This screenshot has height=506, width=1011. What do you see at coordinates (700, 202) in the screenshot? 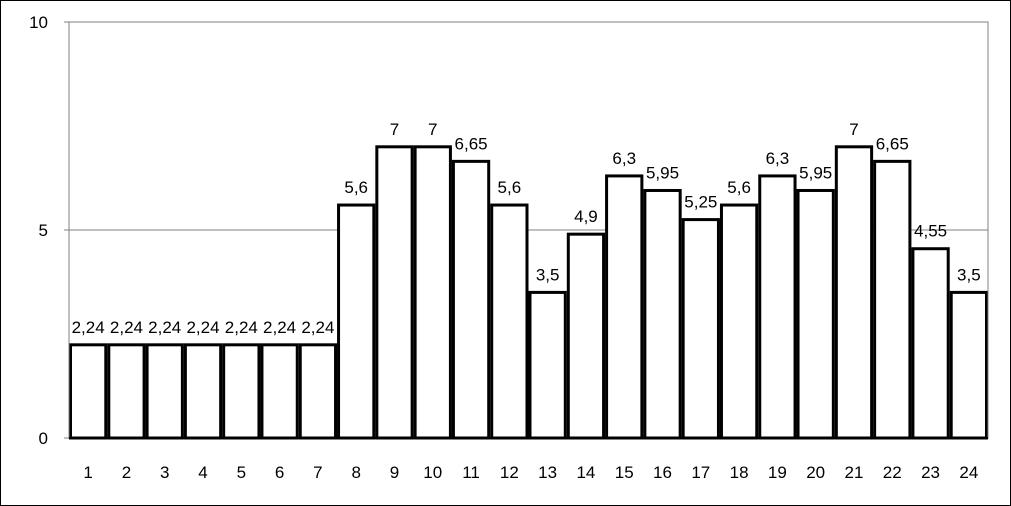
I see `data-label: 5,25` at bounding box center [700, 202].